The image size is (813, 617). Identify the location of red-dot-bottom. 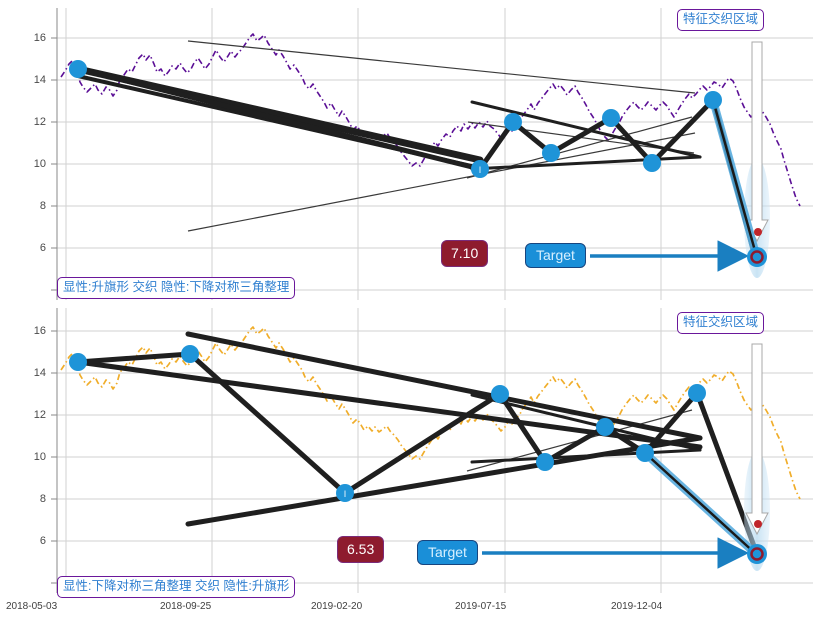
(758, 524).